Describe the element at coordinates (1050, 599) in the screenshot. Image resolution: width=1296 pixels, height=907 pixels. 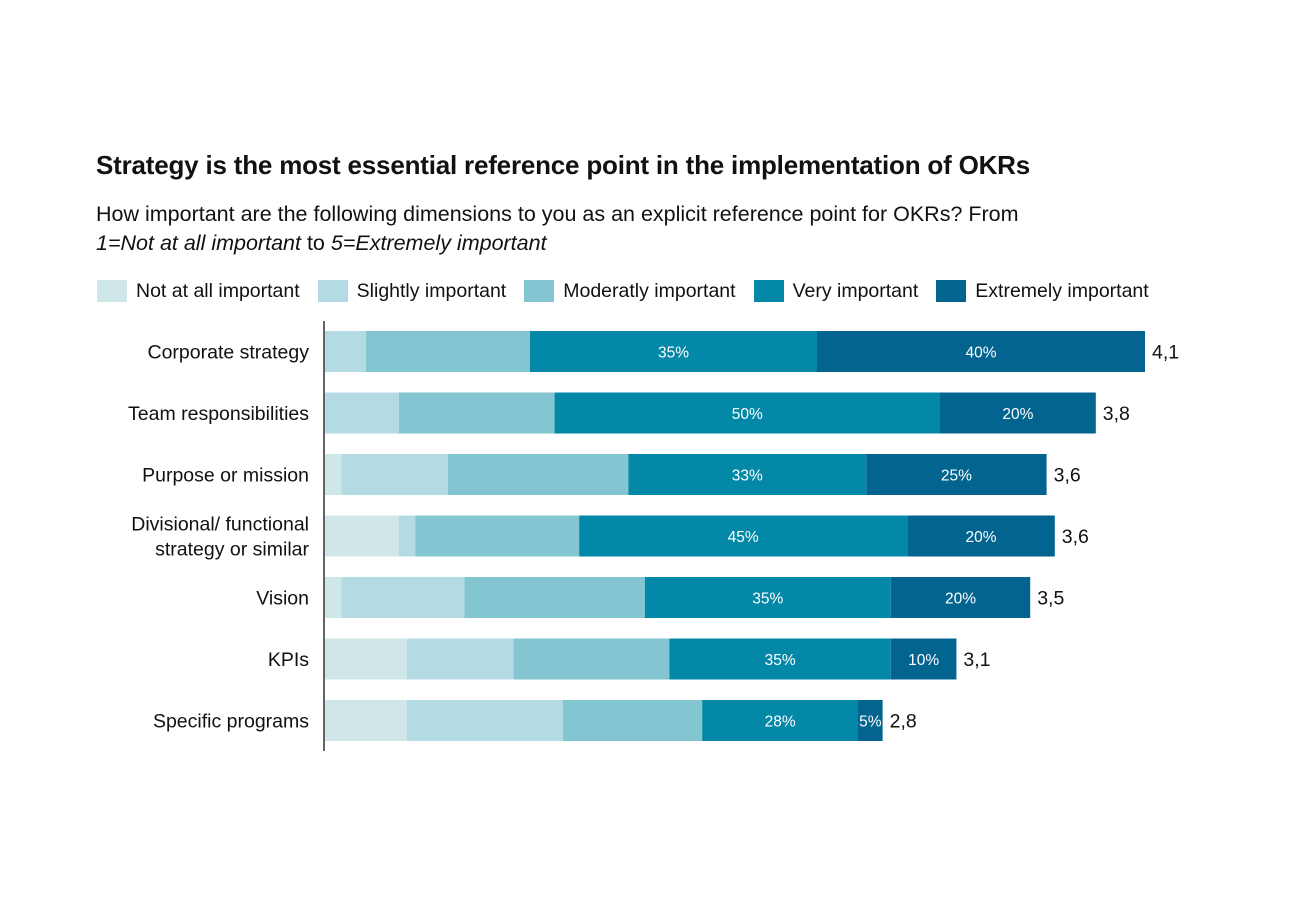
I see `mean-score-label: 3,5` at that location.